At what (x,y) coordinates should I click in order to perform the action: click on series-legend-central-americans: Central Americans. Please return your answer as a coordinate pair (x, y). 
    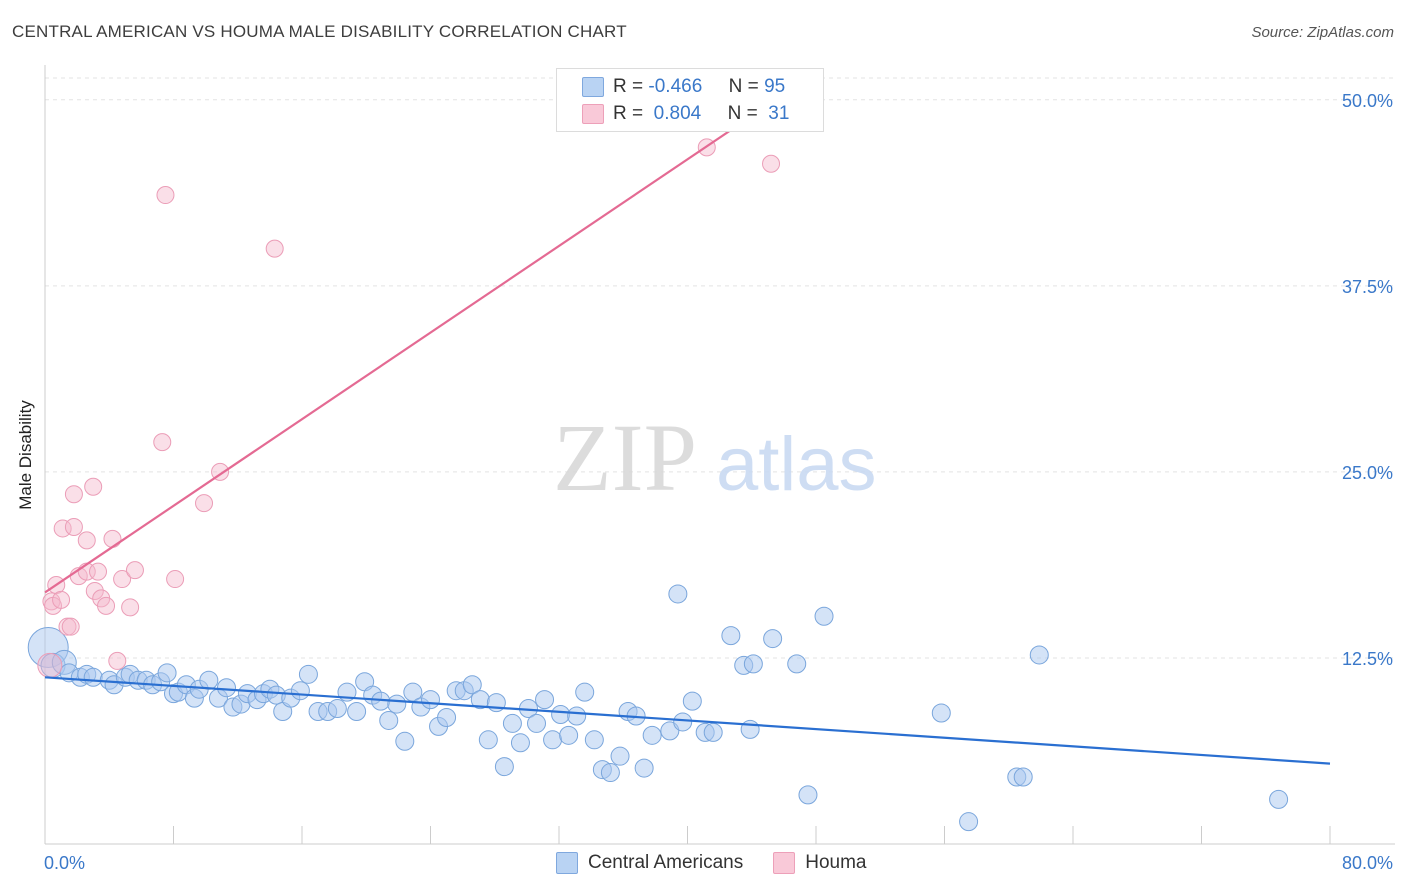
    Looking at the image, I should click on (649, 863).